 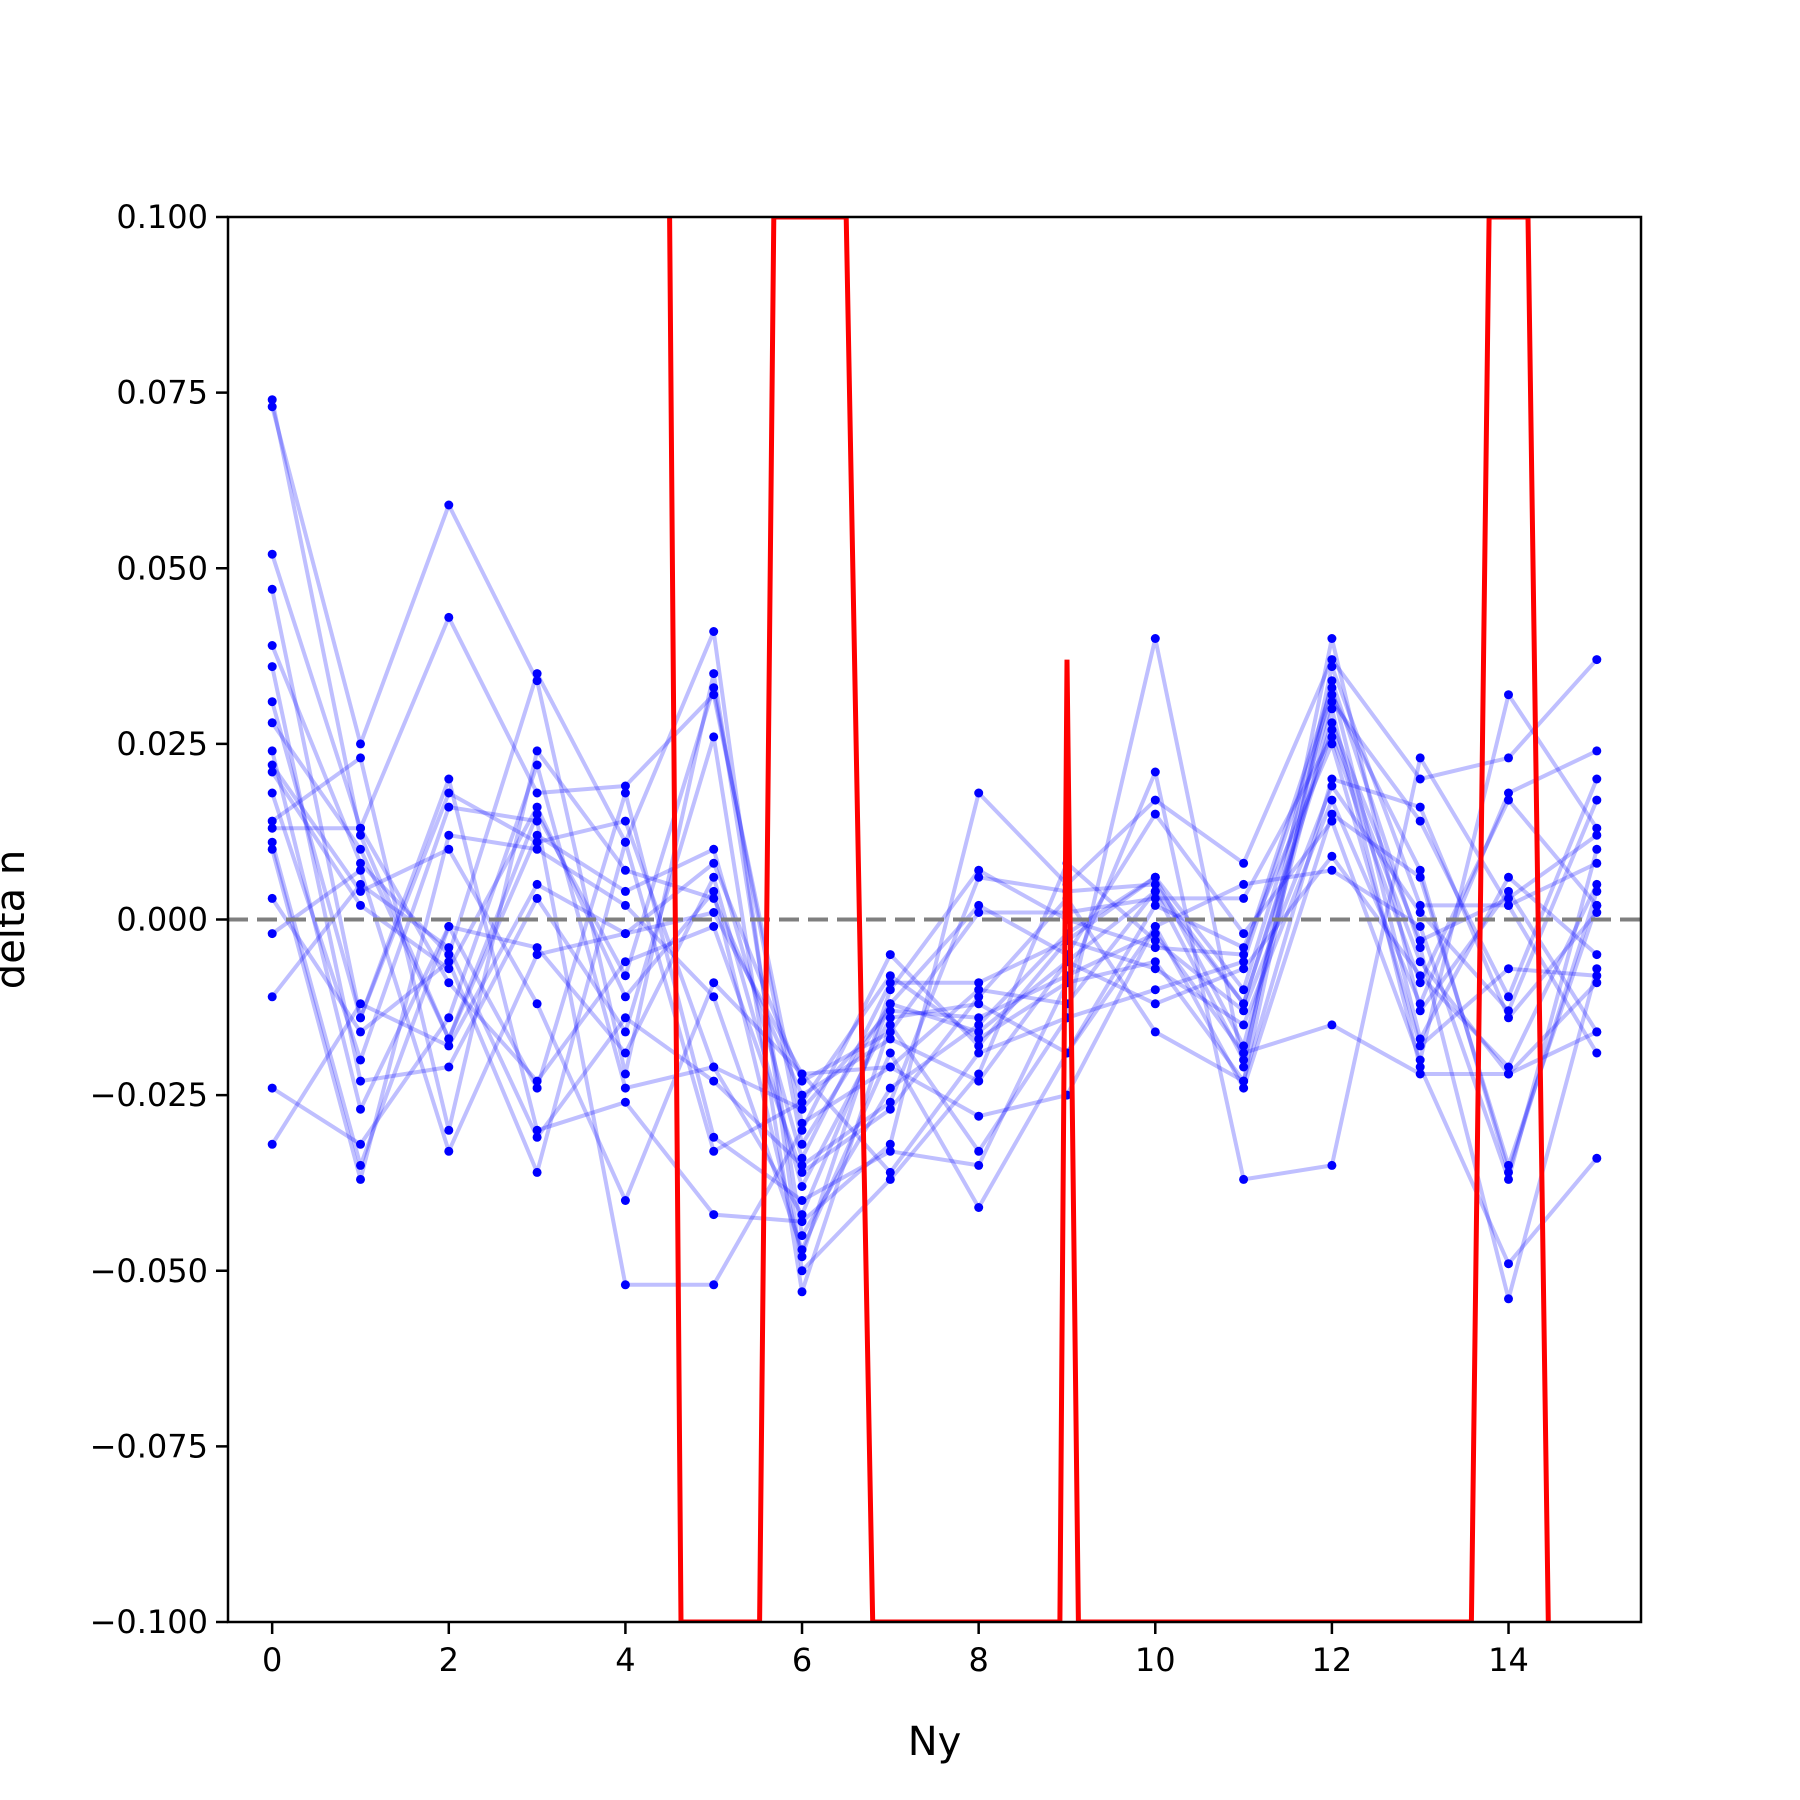 What do you see at coordinates (162, 217) in the screenshot?
I see `y-tick-label: 0.100` at bounding box center [162, 217].